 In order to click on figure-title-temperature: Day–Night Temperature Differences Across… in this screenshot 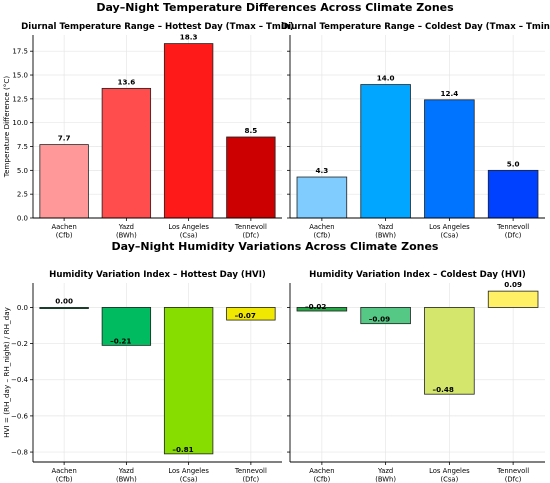, I will do `click(275, 7)`.